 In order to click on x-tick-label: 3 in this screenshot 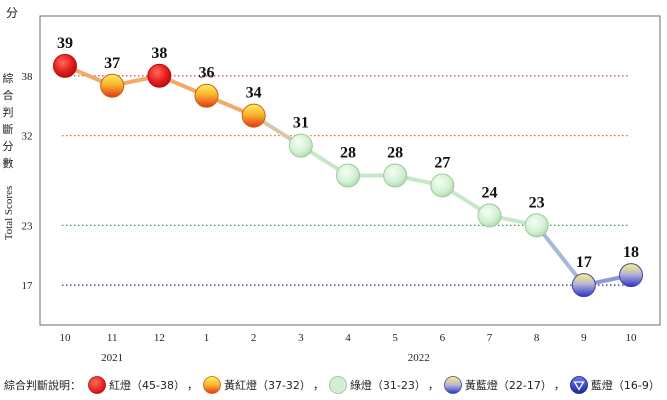, I will do `click(301, 338)`.